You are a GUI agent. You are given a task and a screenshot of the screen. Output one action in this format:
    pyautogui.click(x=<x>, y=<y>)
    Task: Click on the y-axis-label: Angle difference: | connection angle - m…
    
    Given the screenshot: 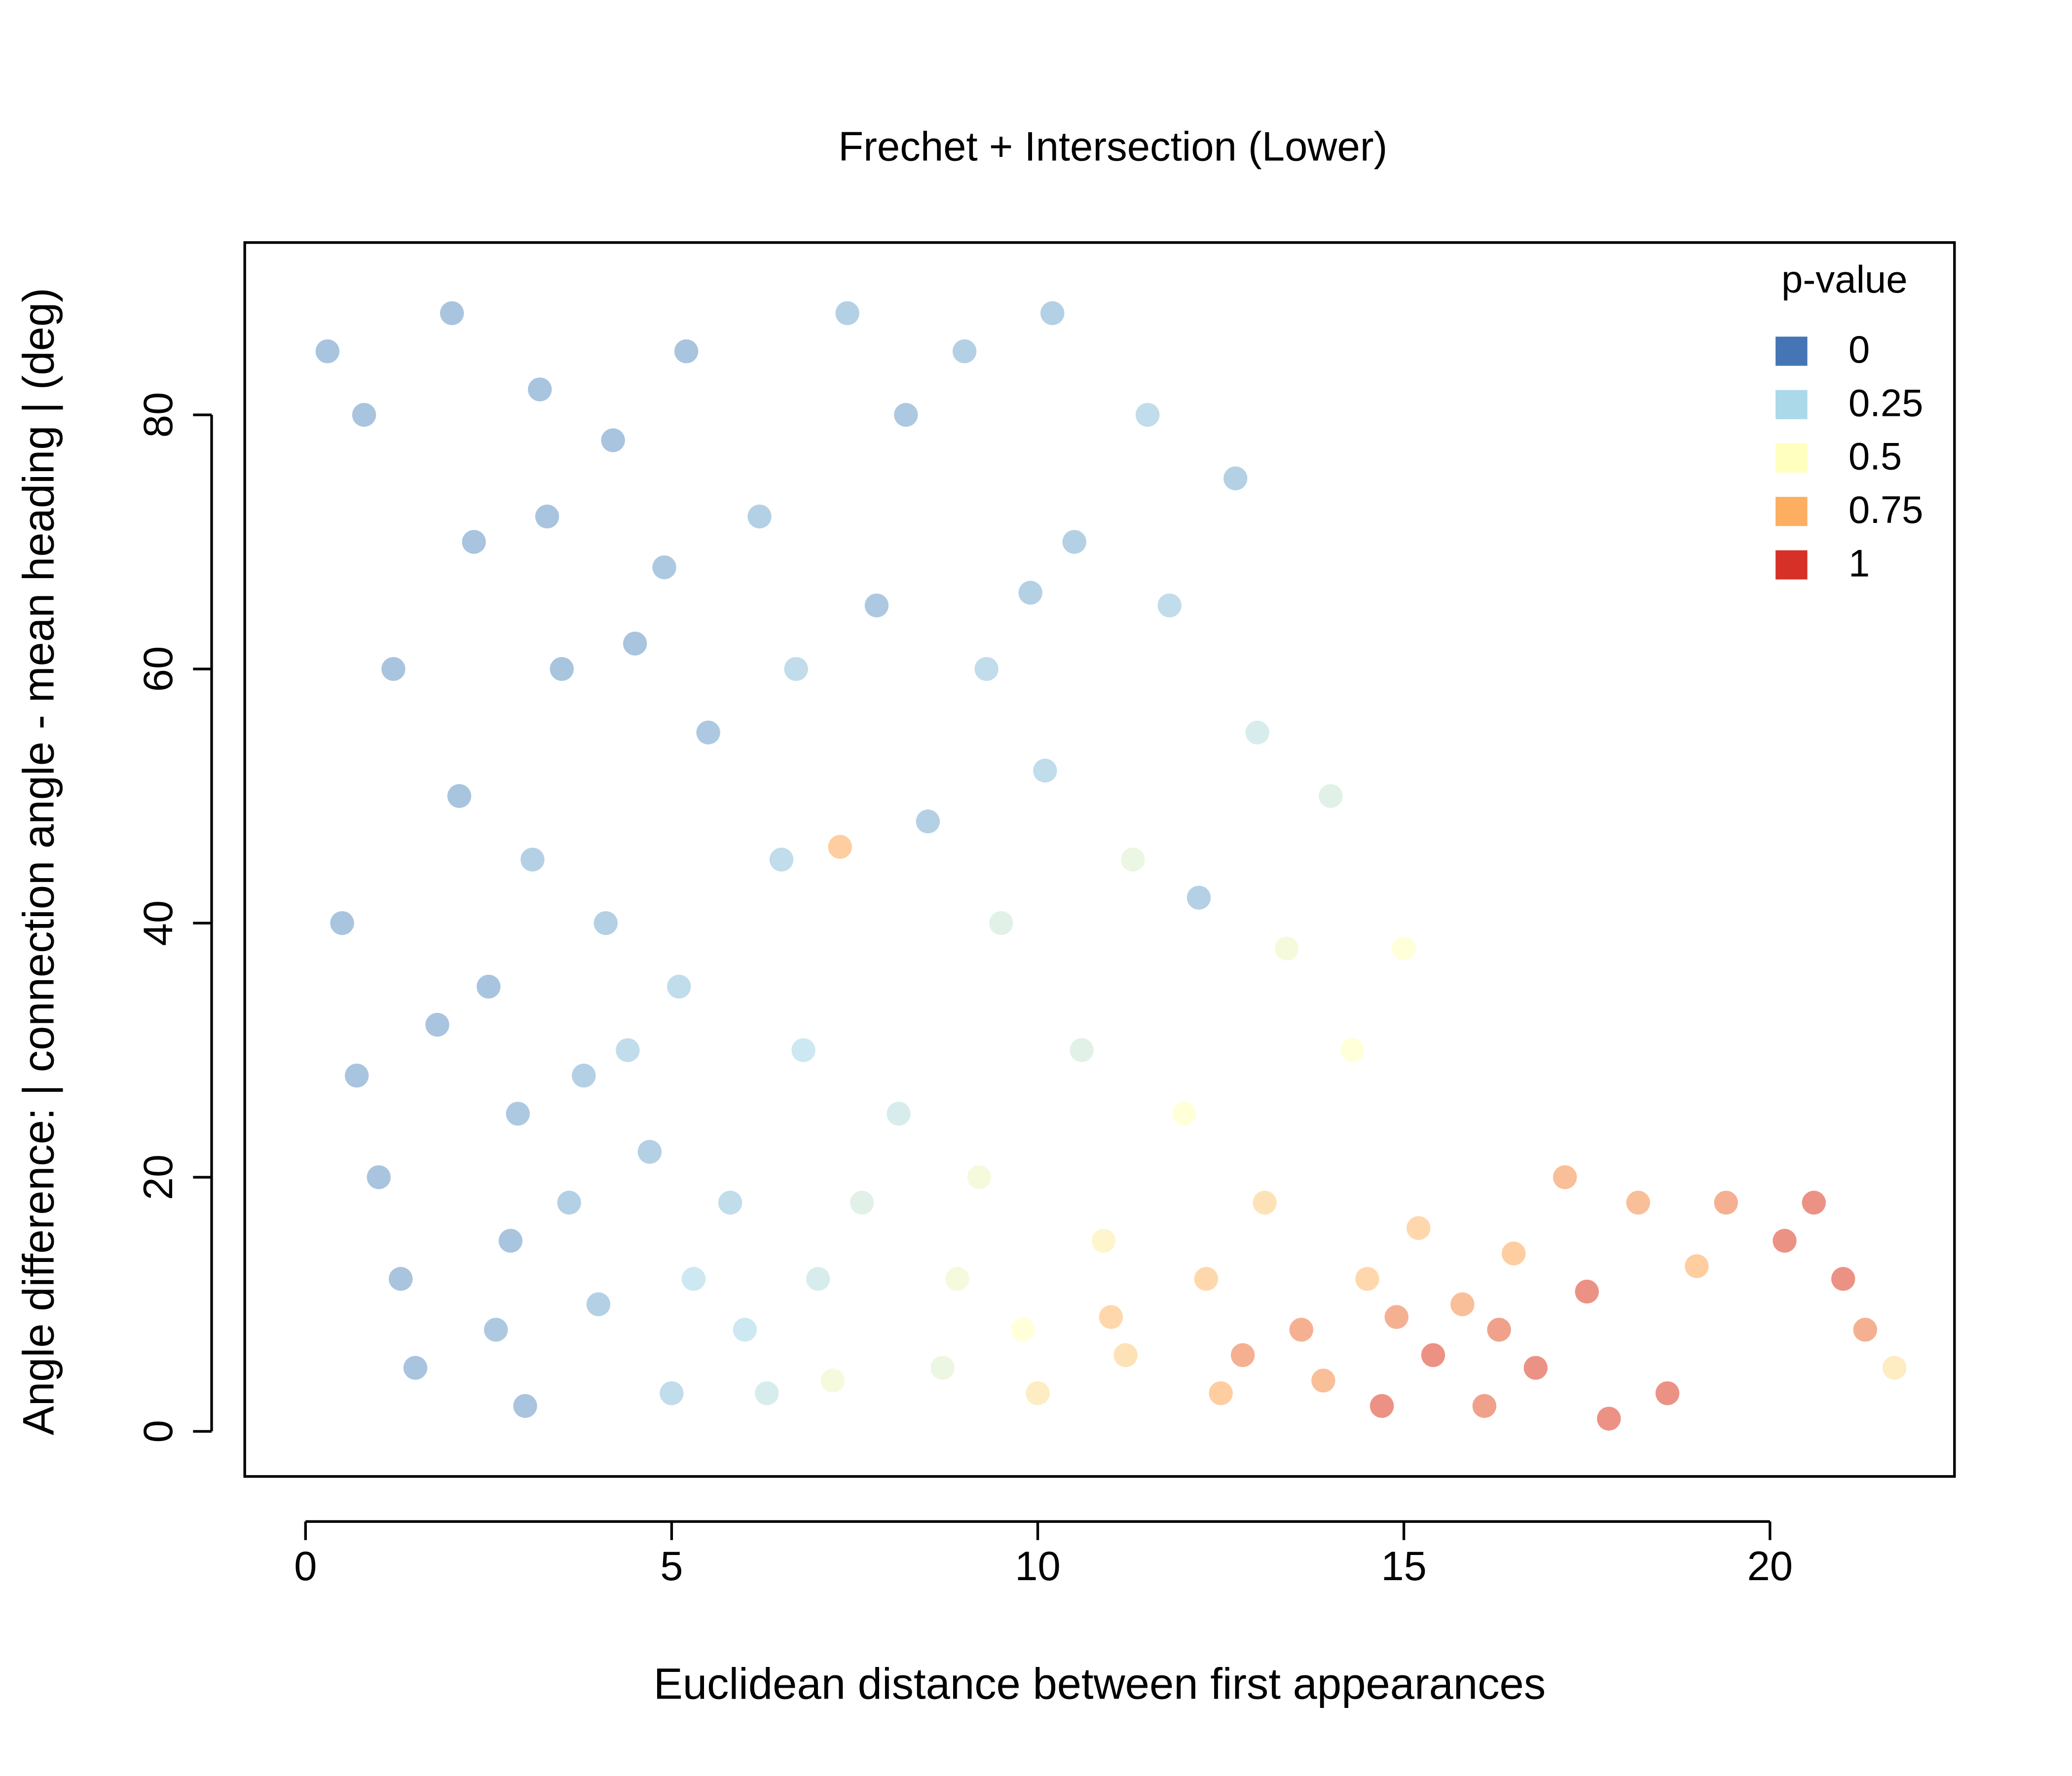 What is the action you would take?
    pyautogui.click(x=39, y=862)
    